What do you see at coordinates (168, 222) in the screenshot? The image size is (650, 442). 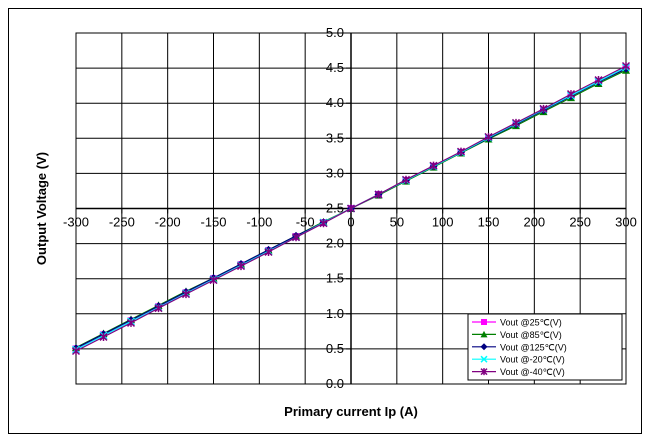 I see `x-tick-label: -200` at bounding box center [168, 222].